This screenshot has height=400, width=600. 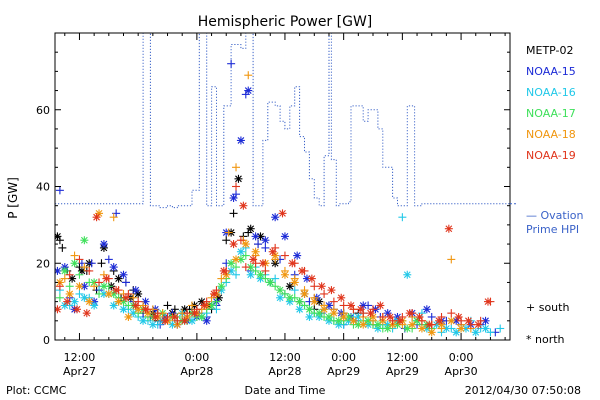 I want to click on data-point: NOAA-15: 72, so click(x=231, y=63).